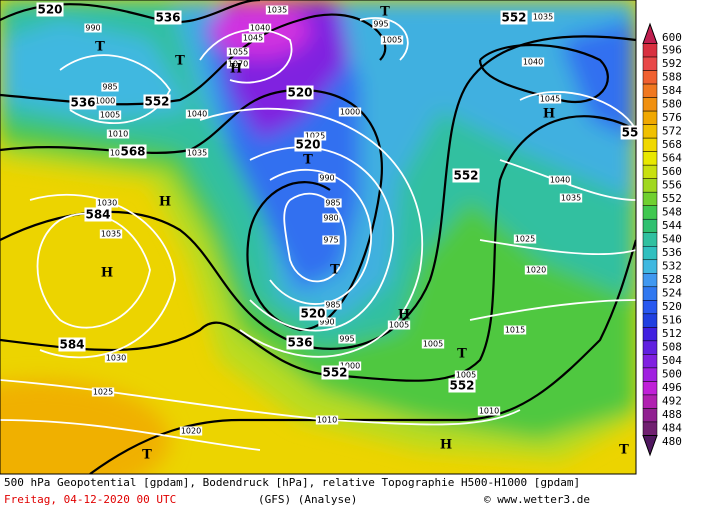 Image resolution: width=704 pixels, height=513 pixels. Describe the element at coordinates (672, 374) in the screenshot. I see `scale-label: 500` at that location.